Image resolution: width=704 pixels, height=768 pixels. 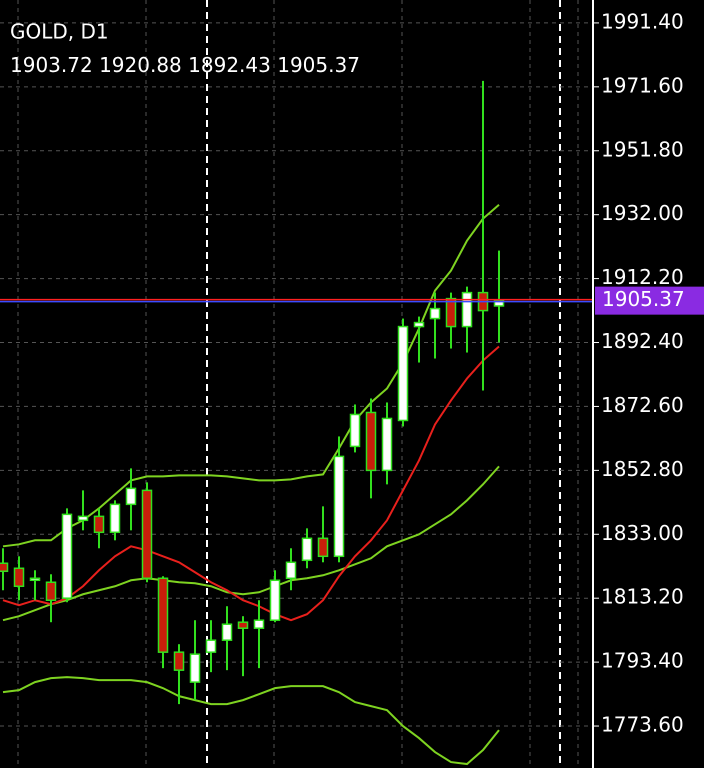 What do you see at coordinates (59, 32) in the screenshot?
I see `chart-title: GOLD, D1` at bounding box center [59, 32].